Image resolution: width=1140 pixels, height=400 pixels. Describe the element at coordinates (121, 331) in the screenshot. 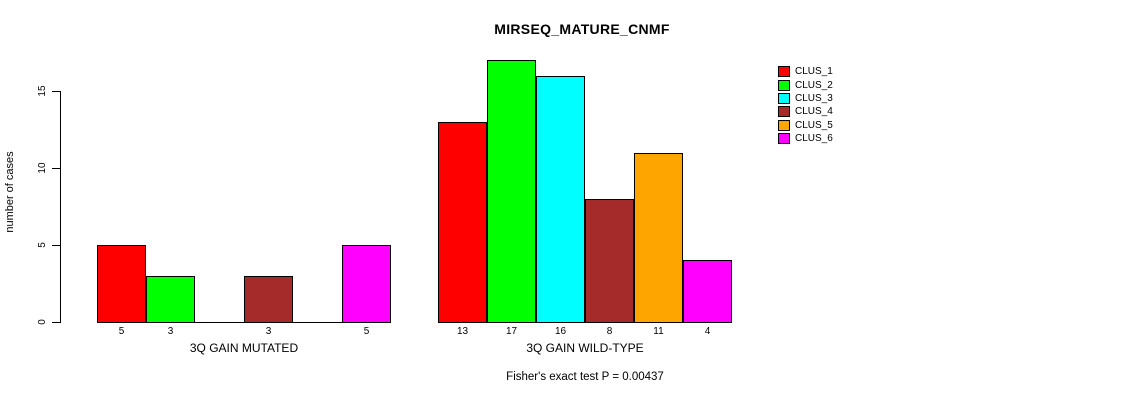

I see `bar-value-label-clus_1-group1: 5` at that location.